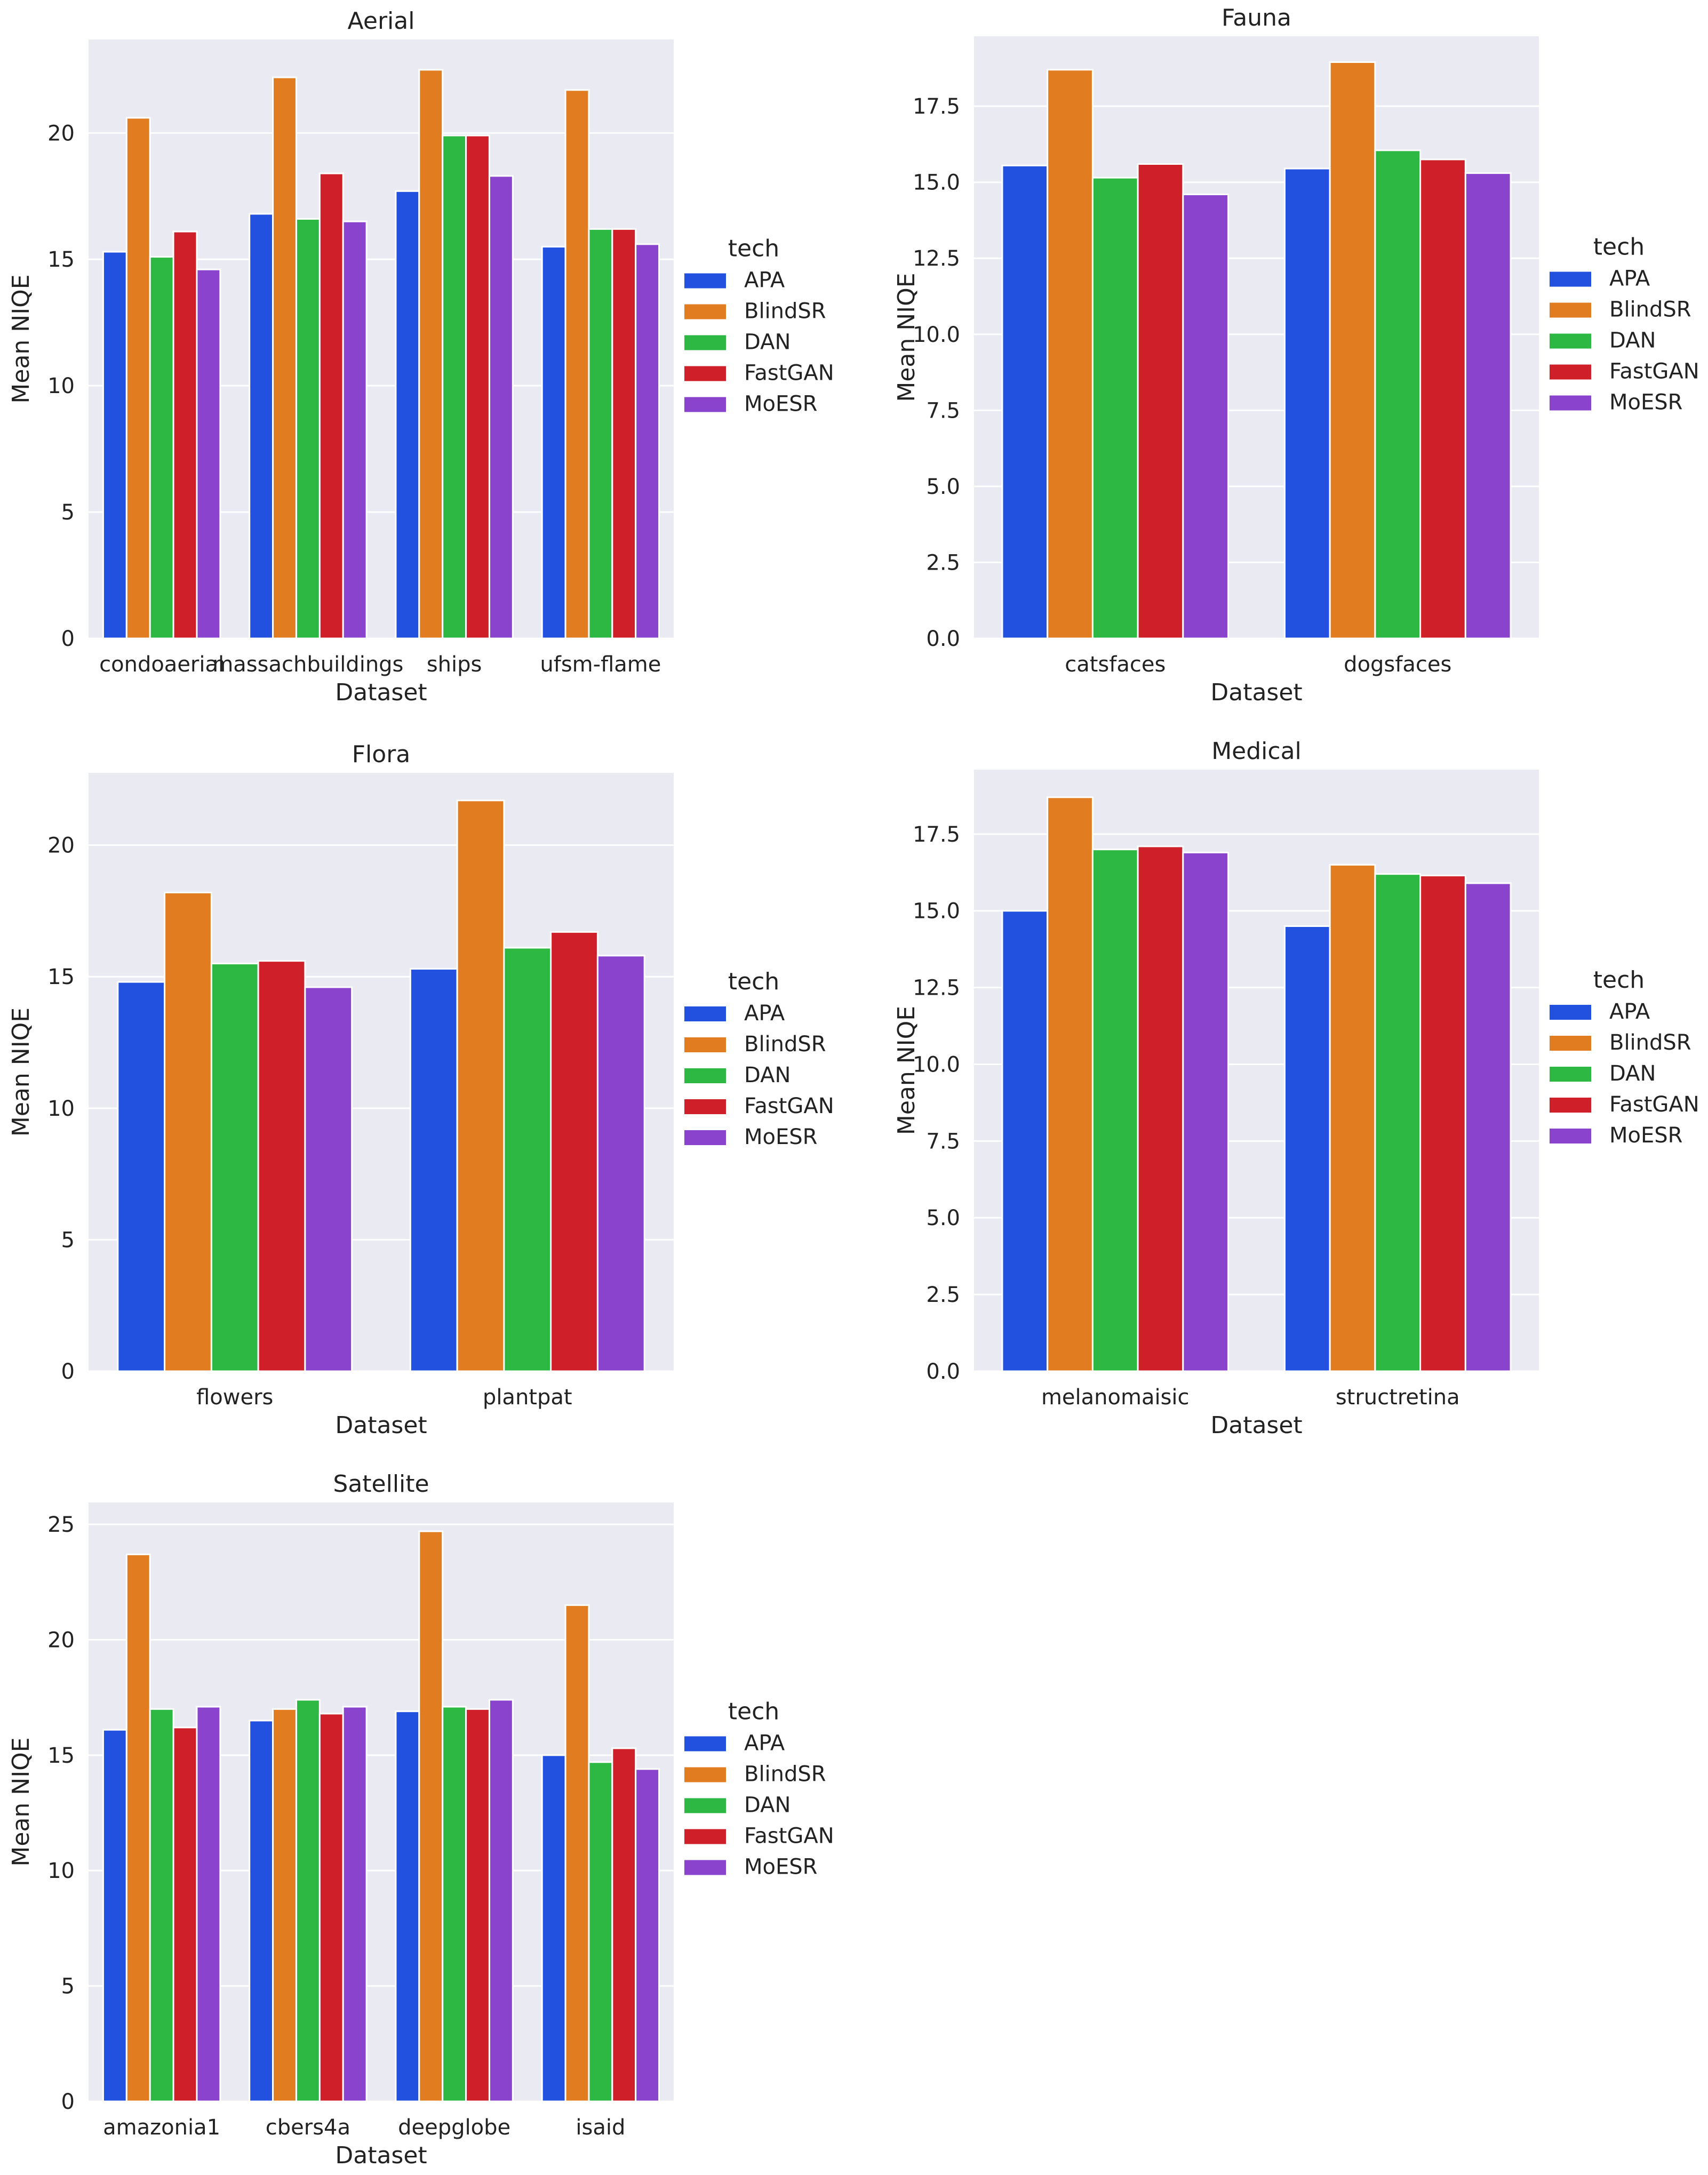 The height and width of the screenshot is (2175, 1708). I want to click on legend-swatch-blindsr, so click(1570, 1043).